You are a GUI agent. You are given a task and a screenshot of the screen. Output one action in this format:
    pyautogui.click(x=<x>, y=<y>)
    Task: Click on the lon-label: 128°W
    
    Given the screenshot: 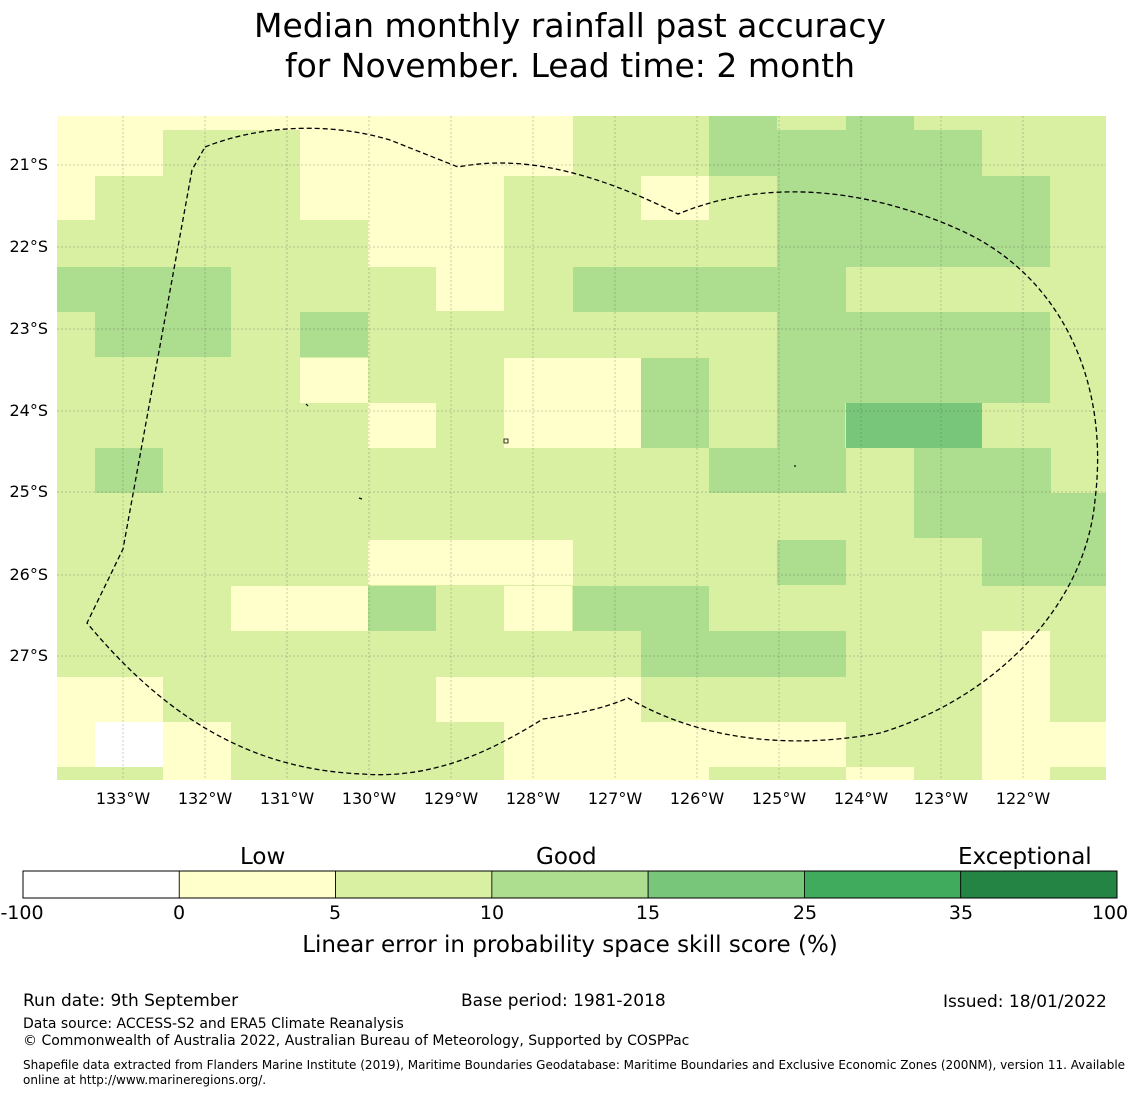 What is the action you would take?
    pyautogui.click(x=533, y=798)
    